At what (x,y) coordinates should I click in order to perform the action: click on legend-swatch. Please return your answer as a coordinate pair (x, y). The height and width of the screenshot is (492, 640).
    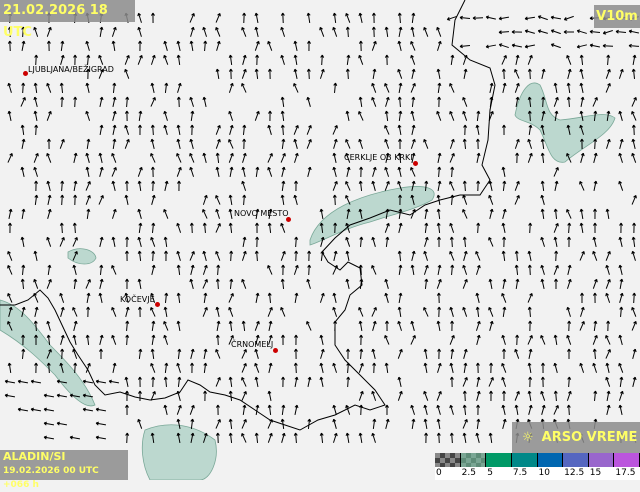
    Looking at the image, I should click on (448, 460).